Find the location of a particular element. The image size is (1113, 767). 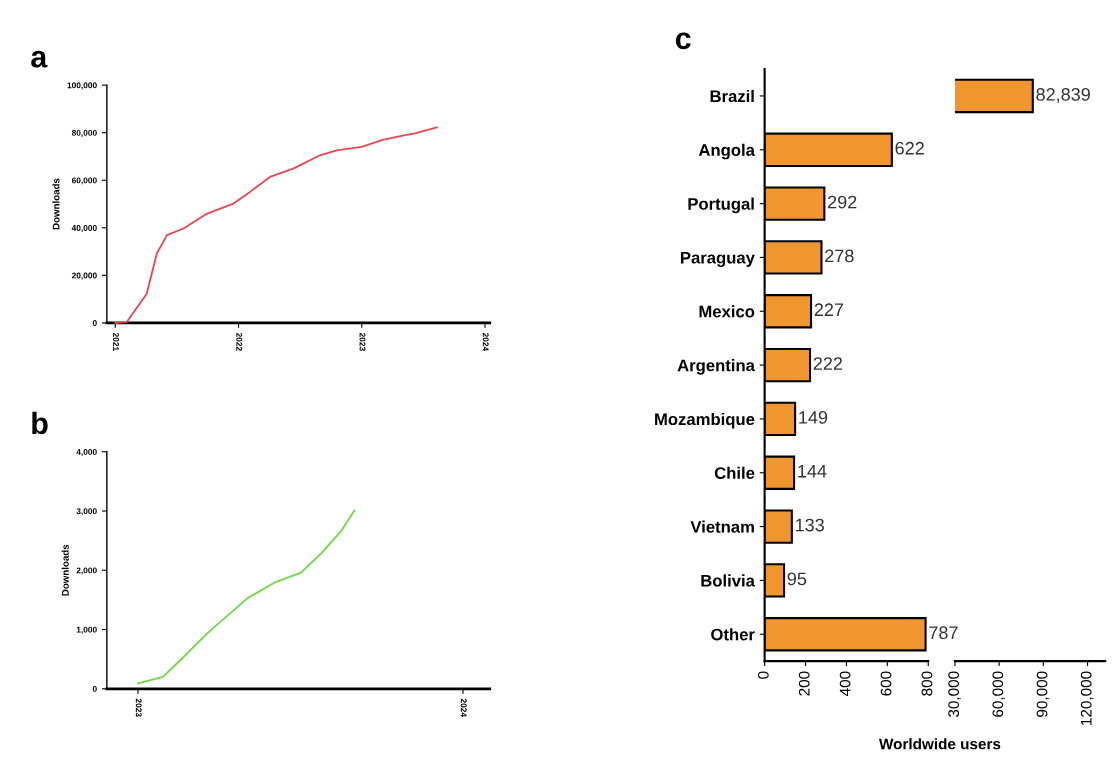

data-label: 222 is located at coordinates (828, 363).